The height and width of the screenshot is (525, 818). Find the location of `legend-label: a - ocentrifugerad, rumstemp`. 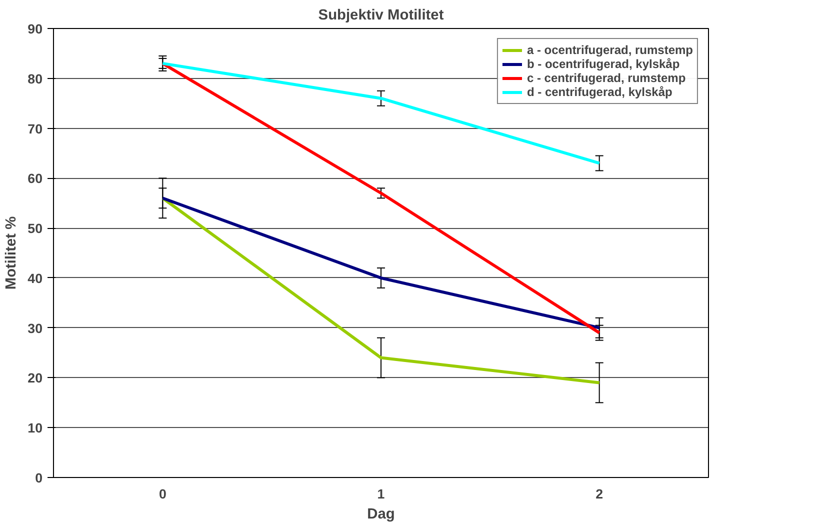

legend-label: a - ocentrifugerad, rumstemp is located at coordinates (609, 50).